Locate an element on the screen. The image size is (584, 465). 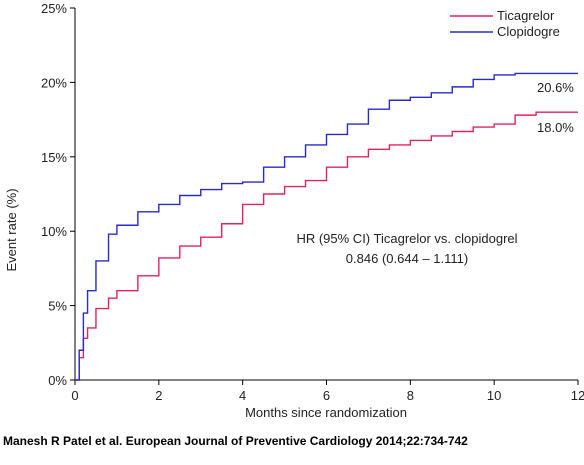
legend-label-ticagrelor: Ticagrelor is located at coordinates (526, 15).